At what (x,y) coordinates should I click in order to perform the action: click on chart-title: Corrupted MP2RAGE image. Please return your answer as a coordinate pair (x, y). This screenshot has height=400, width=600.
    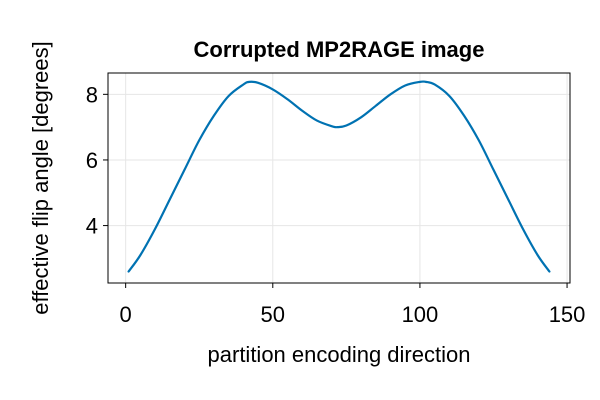
    Looking at the image, I should click on (339, 49).